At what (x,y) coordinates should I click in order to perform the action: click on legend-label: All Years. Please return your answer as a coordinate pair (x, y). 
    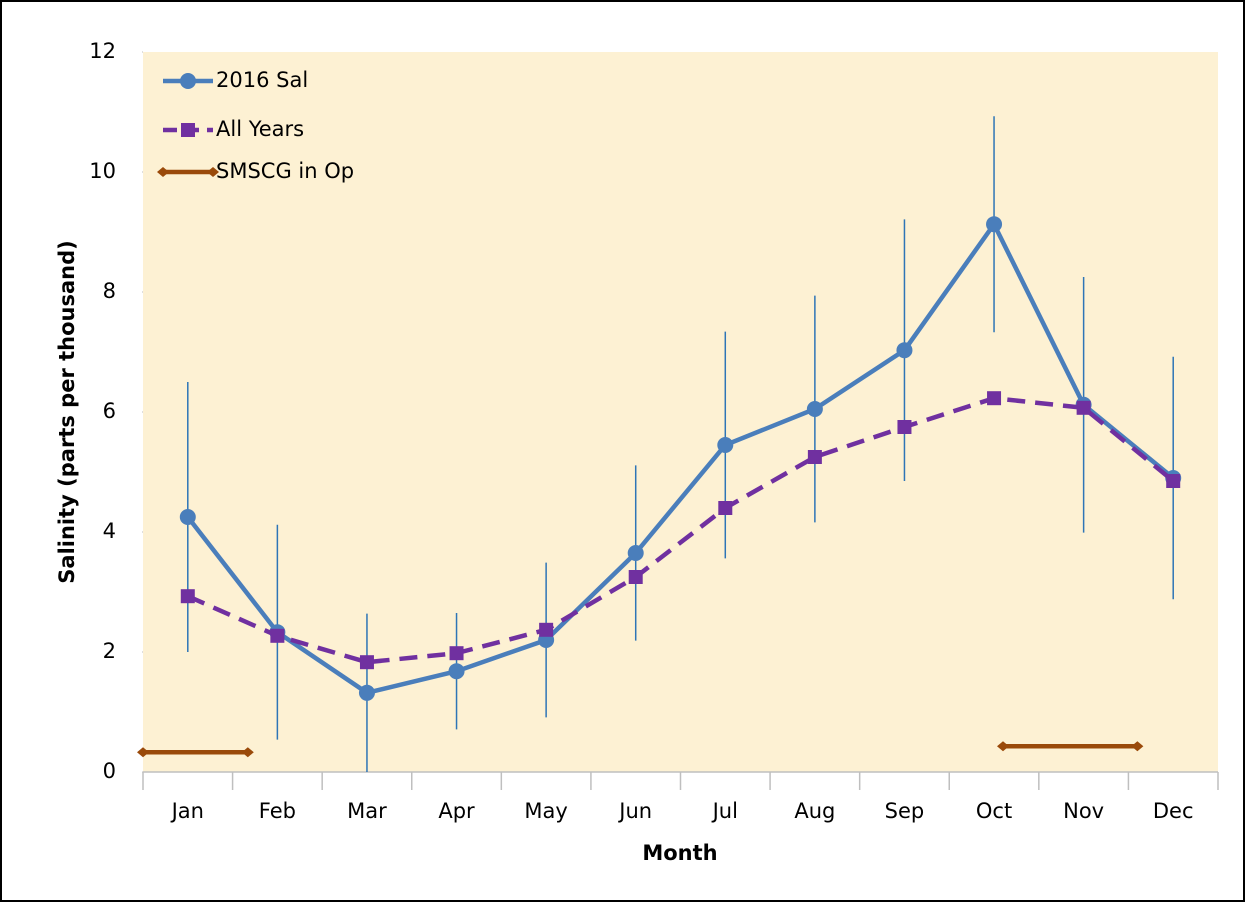
    Looking at the image, I should click on (260, 129).